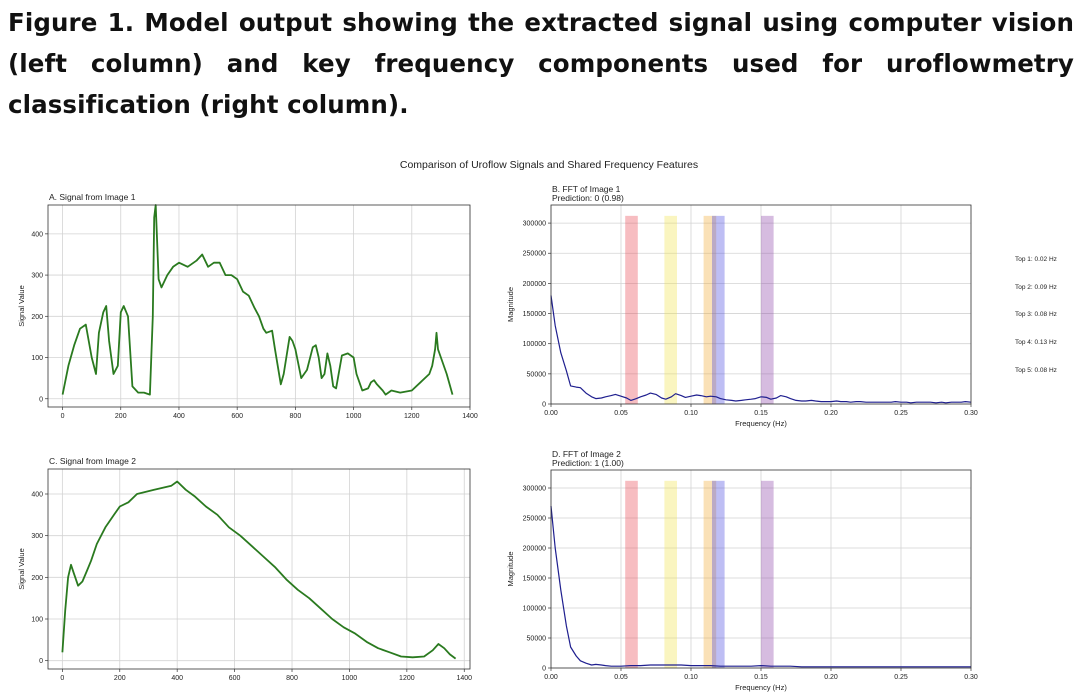 The height and width of the screenshot is (697, 1080). Describe the element at coordinates (588, 463) in the screenshot. I see `chart-subtitle: Prediction: 1 (1.00)` at that location.